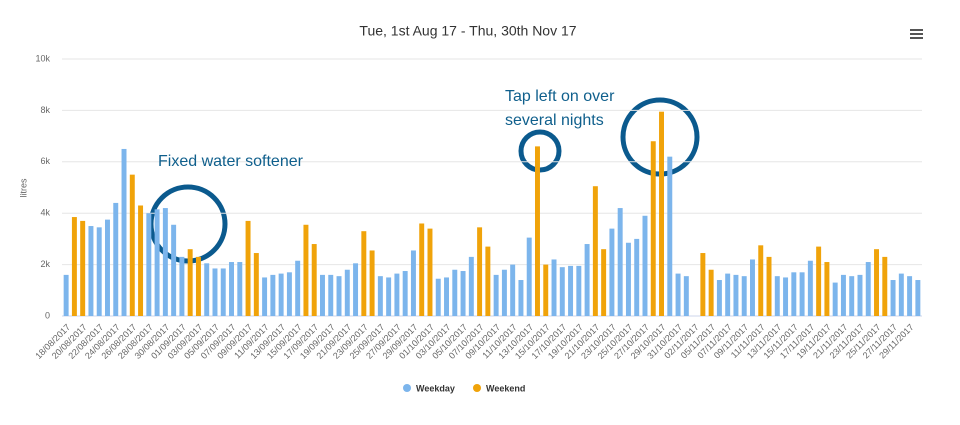 The height and width of the screenshot is (425, 960). Describe the element at coordinates (231, 161) in the screenshot. I see `annotation: Fixed water softener` at that location.